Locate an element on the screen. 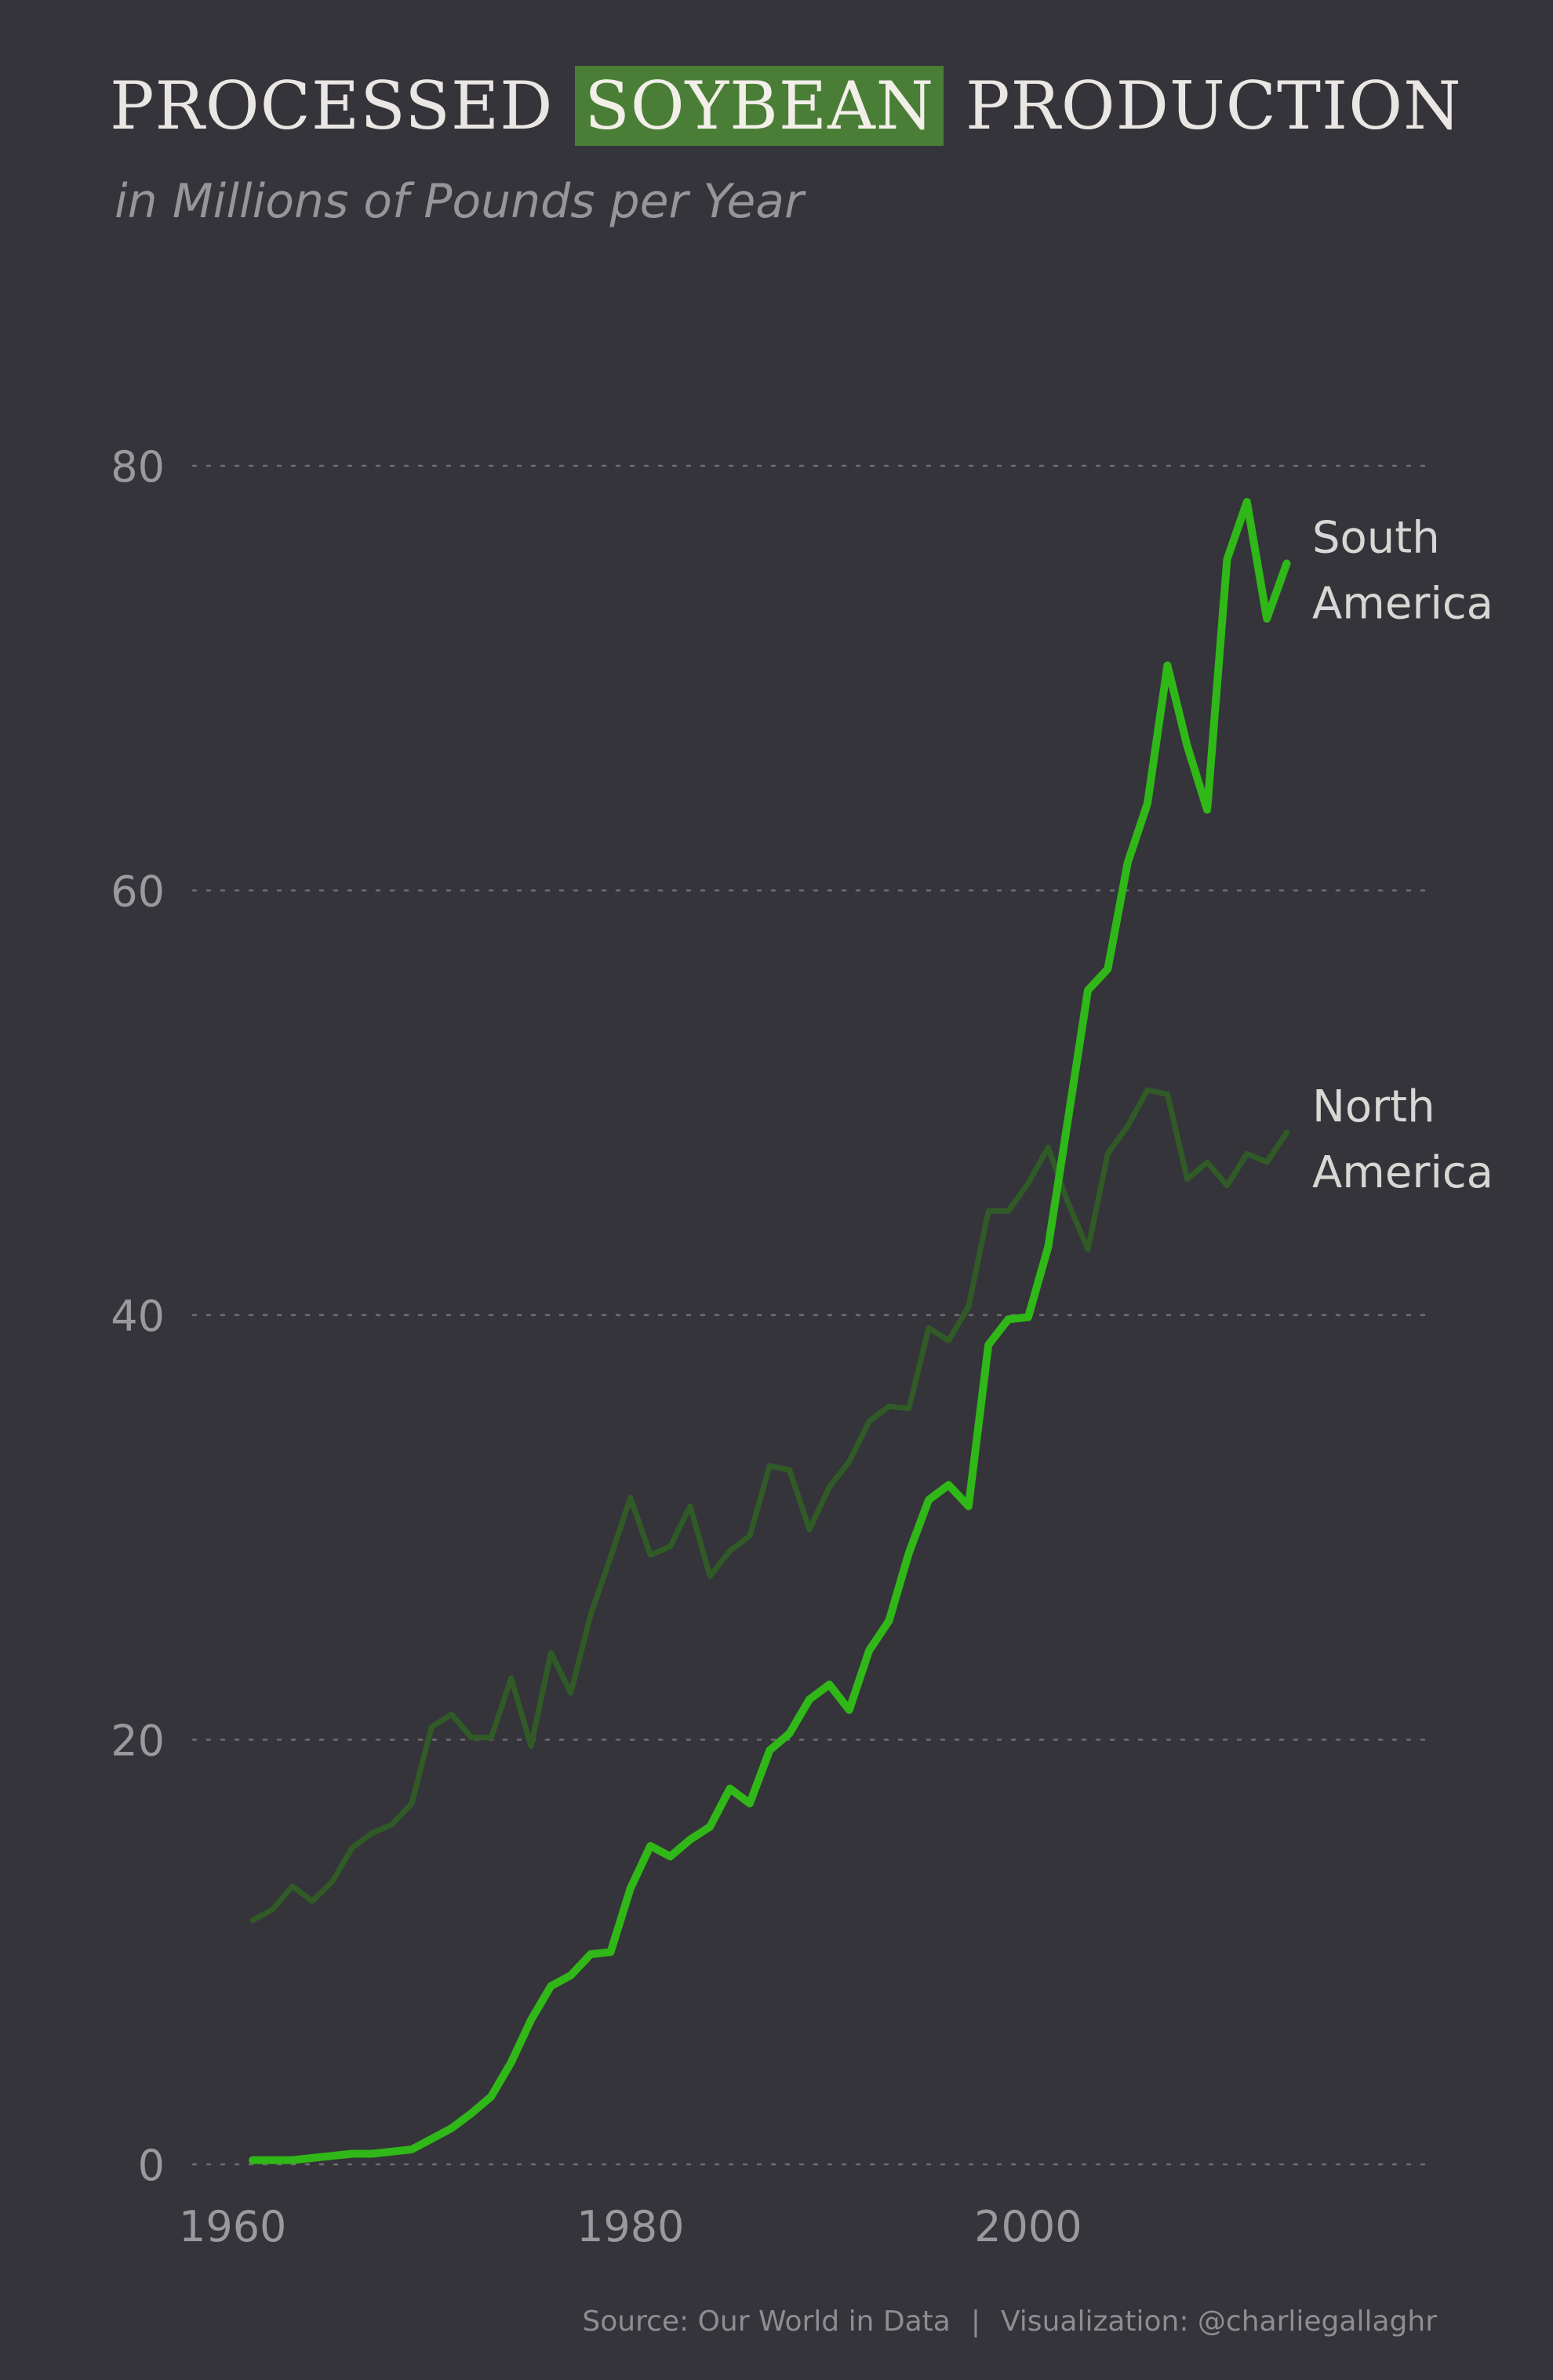 The image size is (1553, 2380). series-labels: North America South America is located at coordinates (1402, 856).